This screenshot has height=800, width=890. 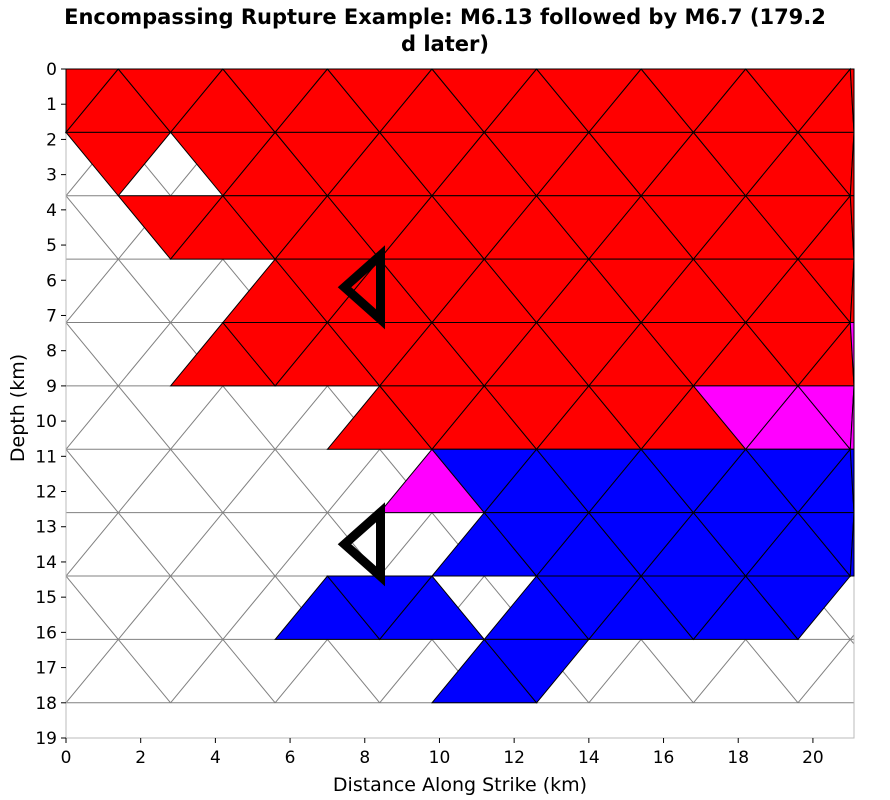 What do you see at coordinates (813, 758) in the screenshot?
I see `x-tick-label: 20` at bounding box center [813, 758].